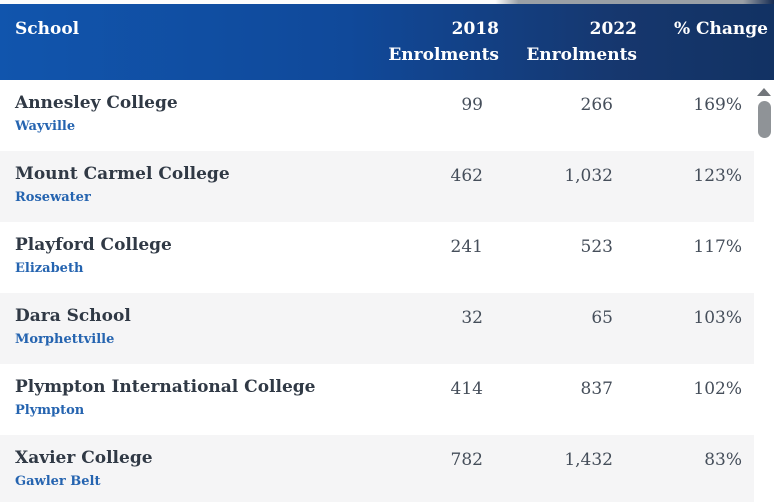  I want to click on school-name: Dara School, so click(73, 316).